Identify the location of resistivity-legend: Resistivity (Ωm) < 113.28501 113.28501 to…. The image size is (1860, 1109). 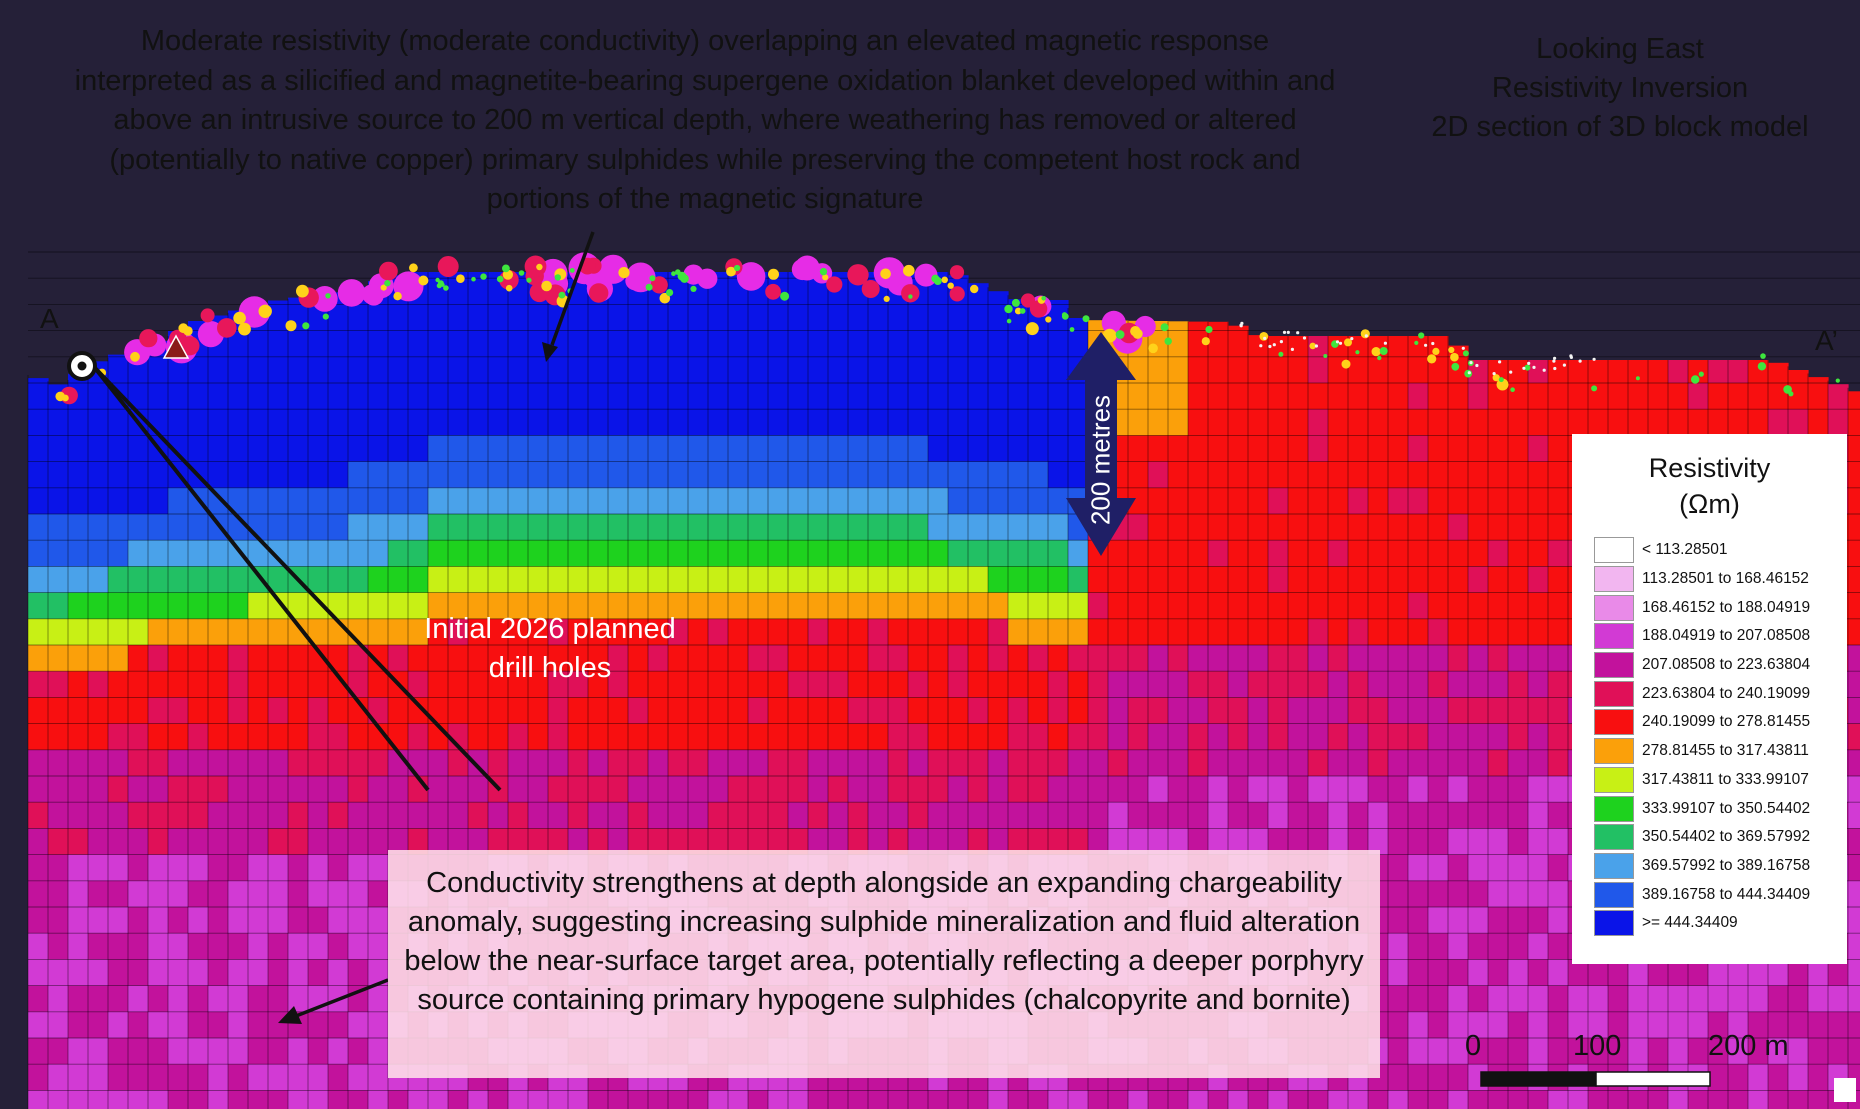
(1709, 699).